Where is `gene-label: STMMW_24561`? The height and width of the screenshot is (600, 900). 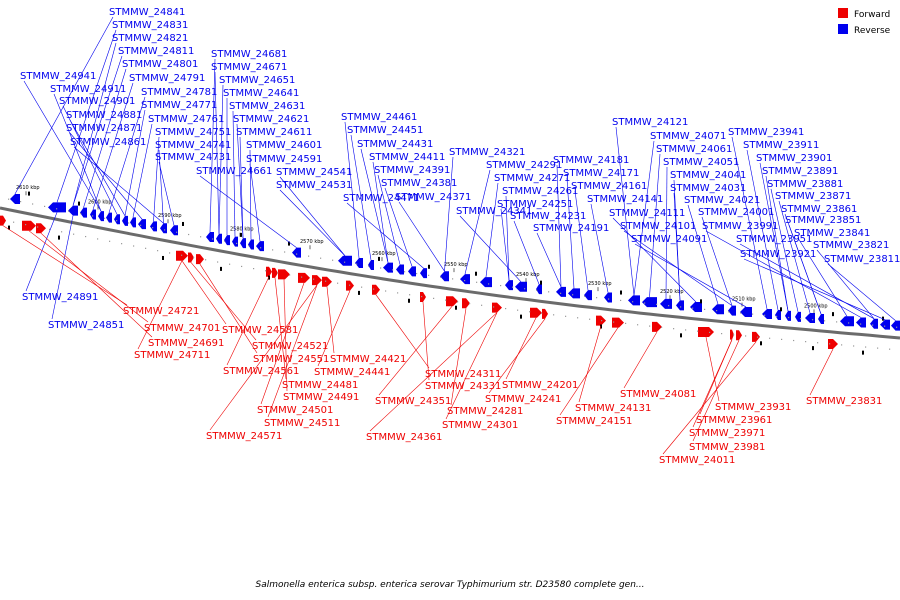 gene-label: STMMW_24561 is located at coordinates (261, 371).